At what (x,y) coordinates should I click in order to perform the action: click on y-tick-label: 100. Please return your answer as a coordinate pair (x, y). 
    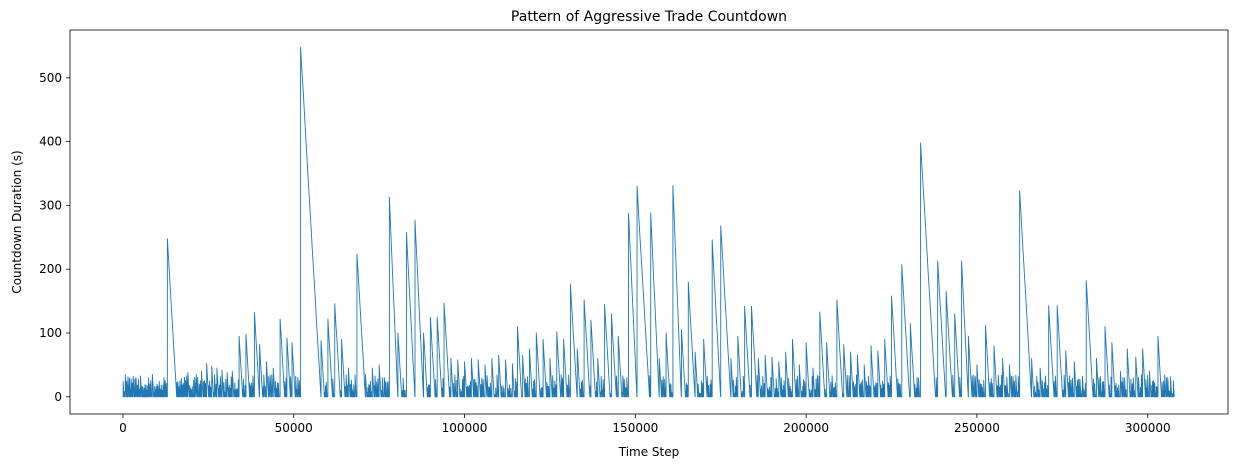
    Looking at the image, I should click on (50, 333).